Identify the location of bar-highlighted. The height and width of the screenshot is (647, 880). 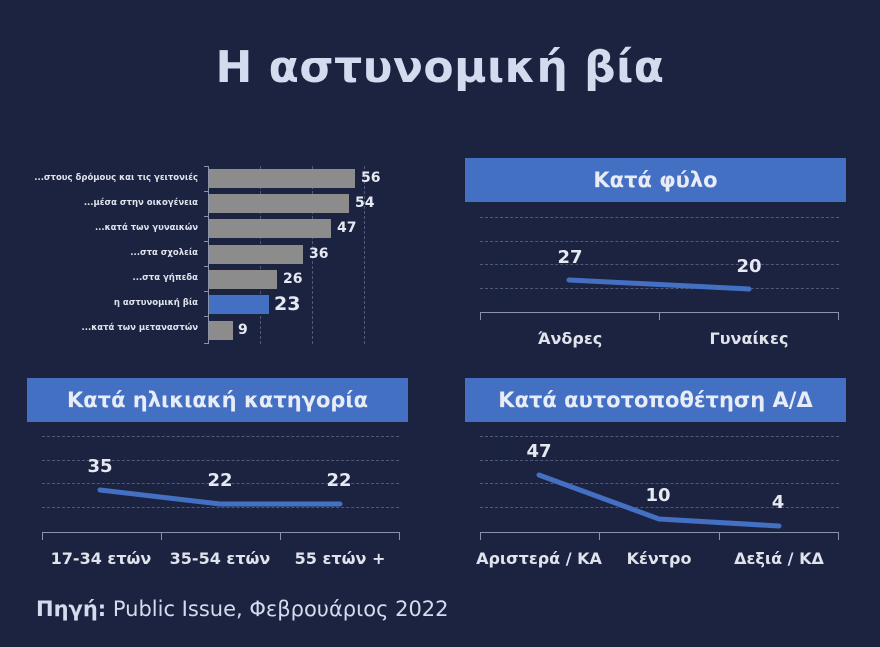
(239, 304).